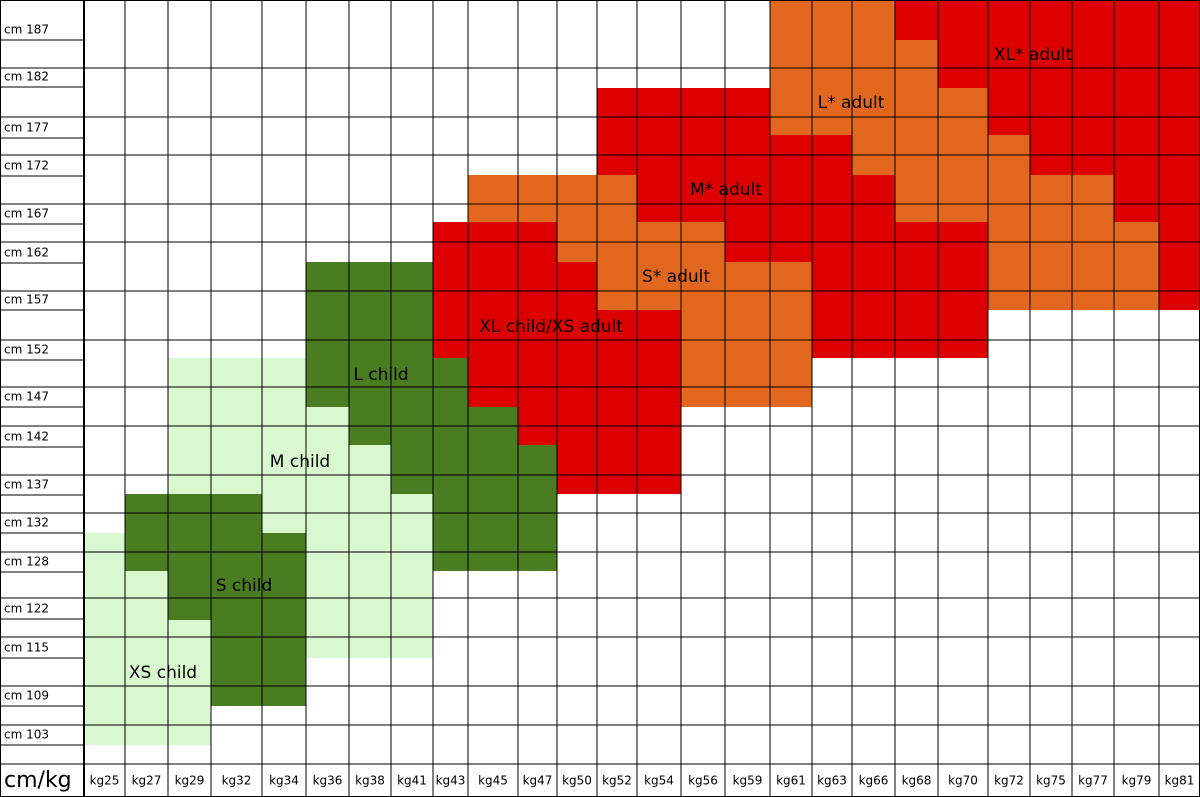 The width and height of the screenshot is (1200, 797). Describe the element at coordinates (748, 781) in the screenshot. I see `column-label: kg59` at that location.